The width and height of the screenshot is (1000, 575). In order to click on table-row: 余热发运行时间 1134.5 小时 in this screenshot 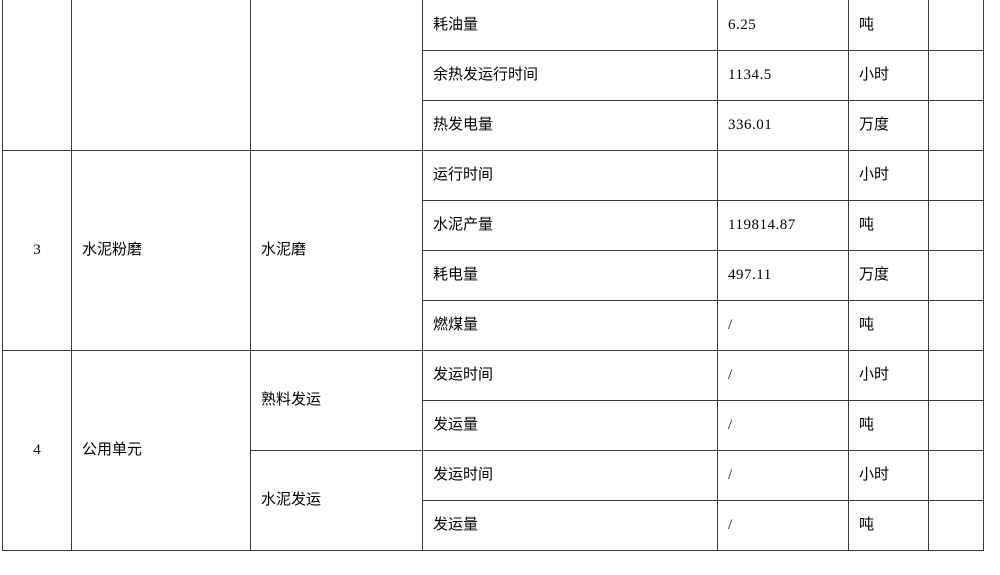, I will do `click(493, 75)`.